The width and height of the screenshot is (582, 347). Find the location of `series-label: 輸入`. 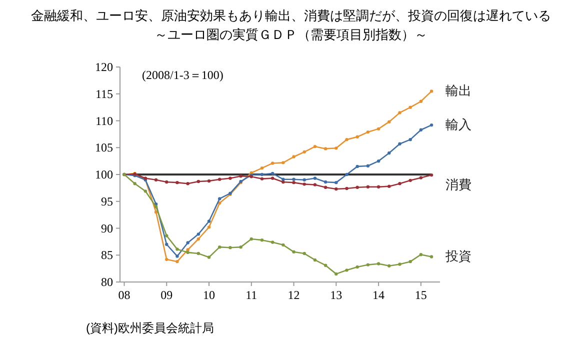

series-label: 輸入 is located at coordinates (459, 124).